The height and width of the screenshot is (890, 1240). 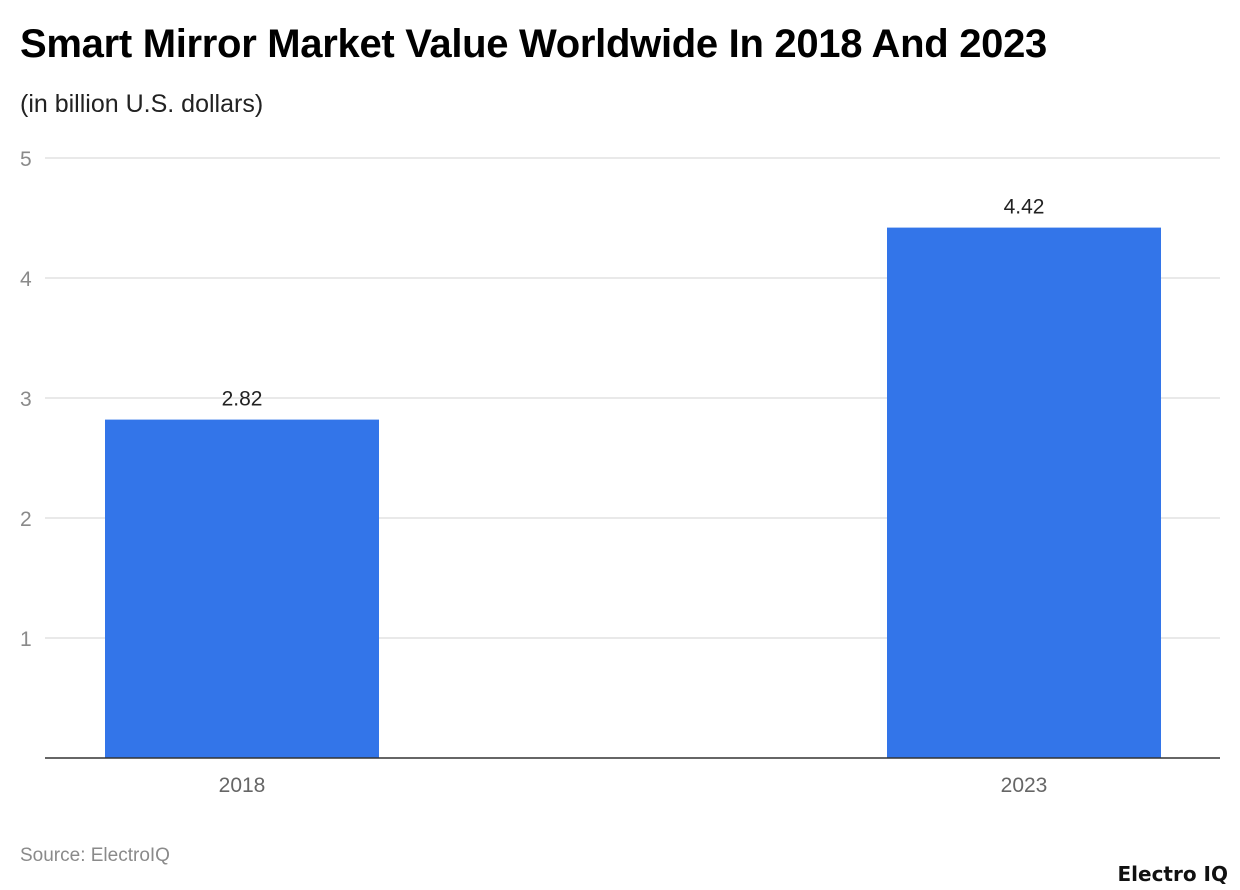 What do you see at coordinates (26, 159) in the screenshot?
I see `y-tick-label: 5` at bounding box center [26, 159].